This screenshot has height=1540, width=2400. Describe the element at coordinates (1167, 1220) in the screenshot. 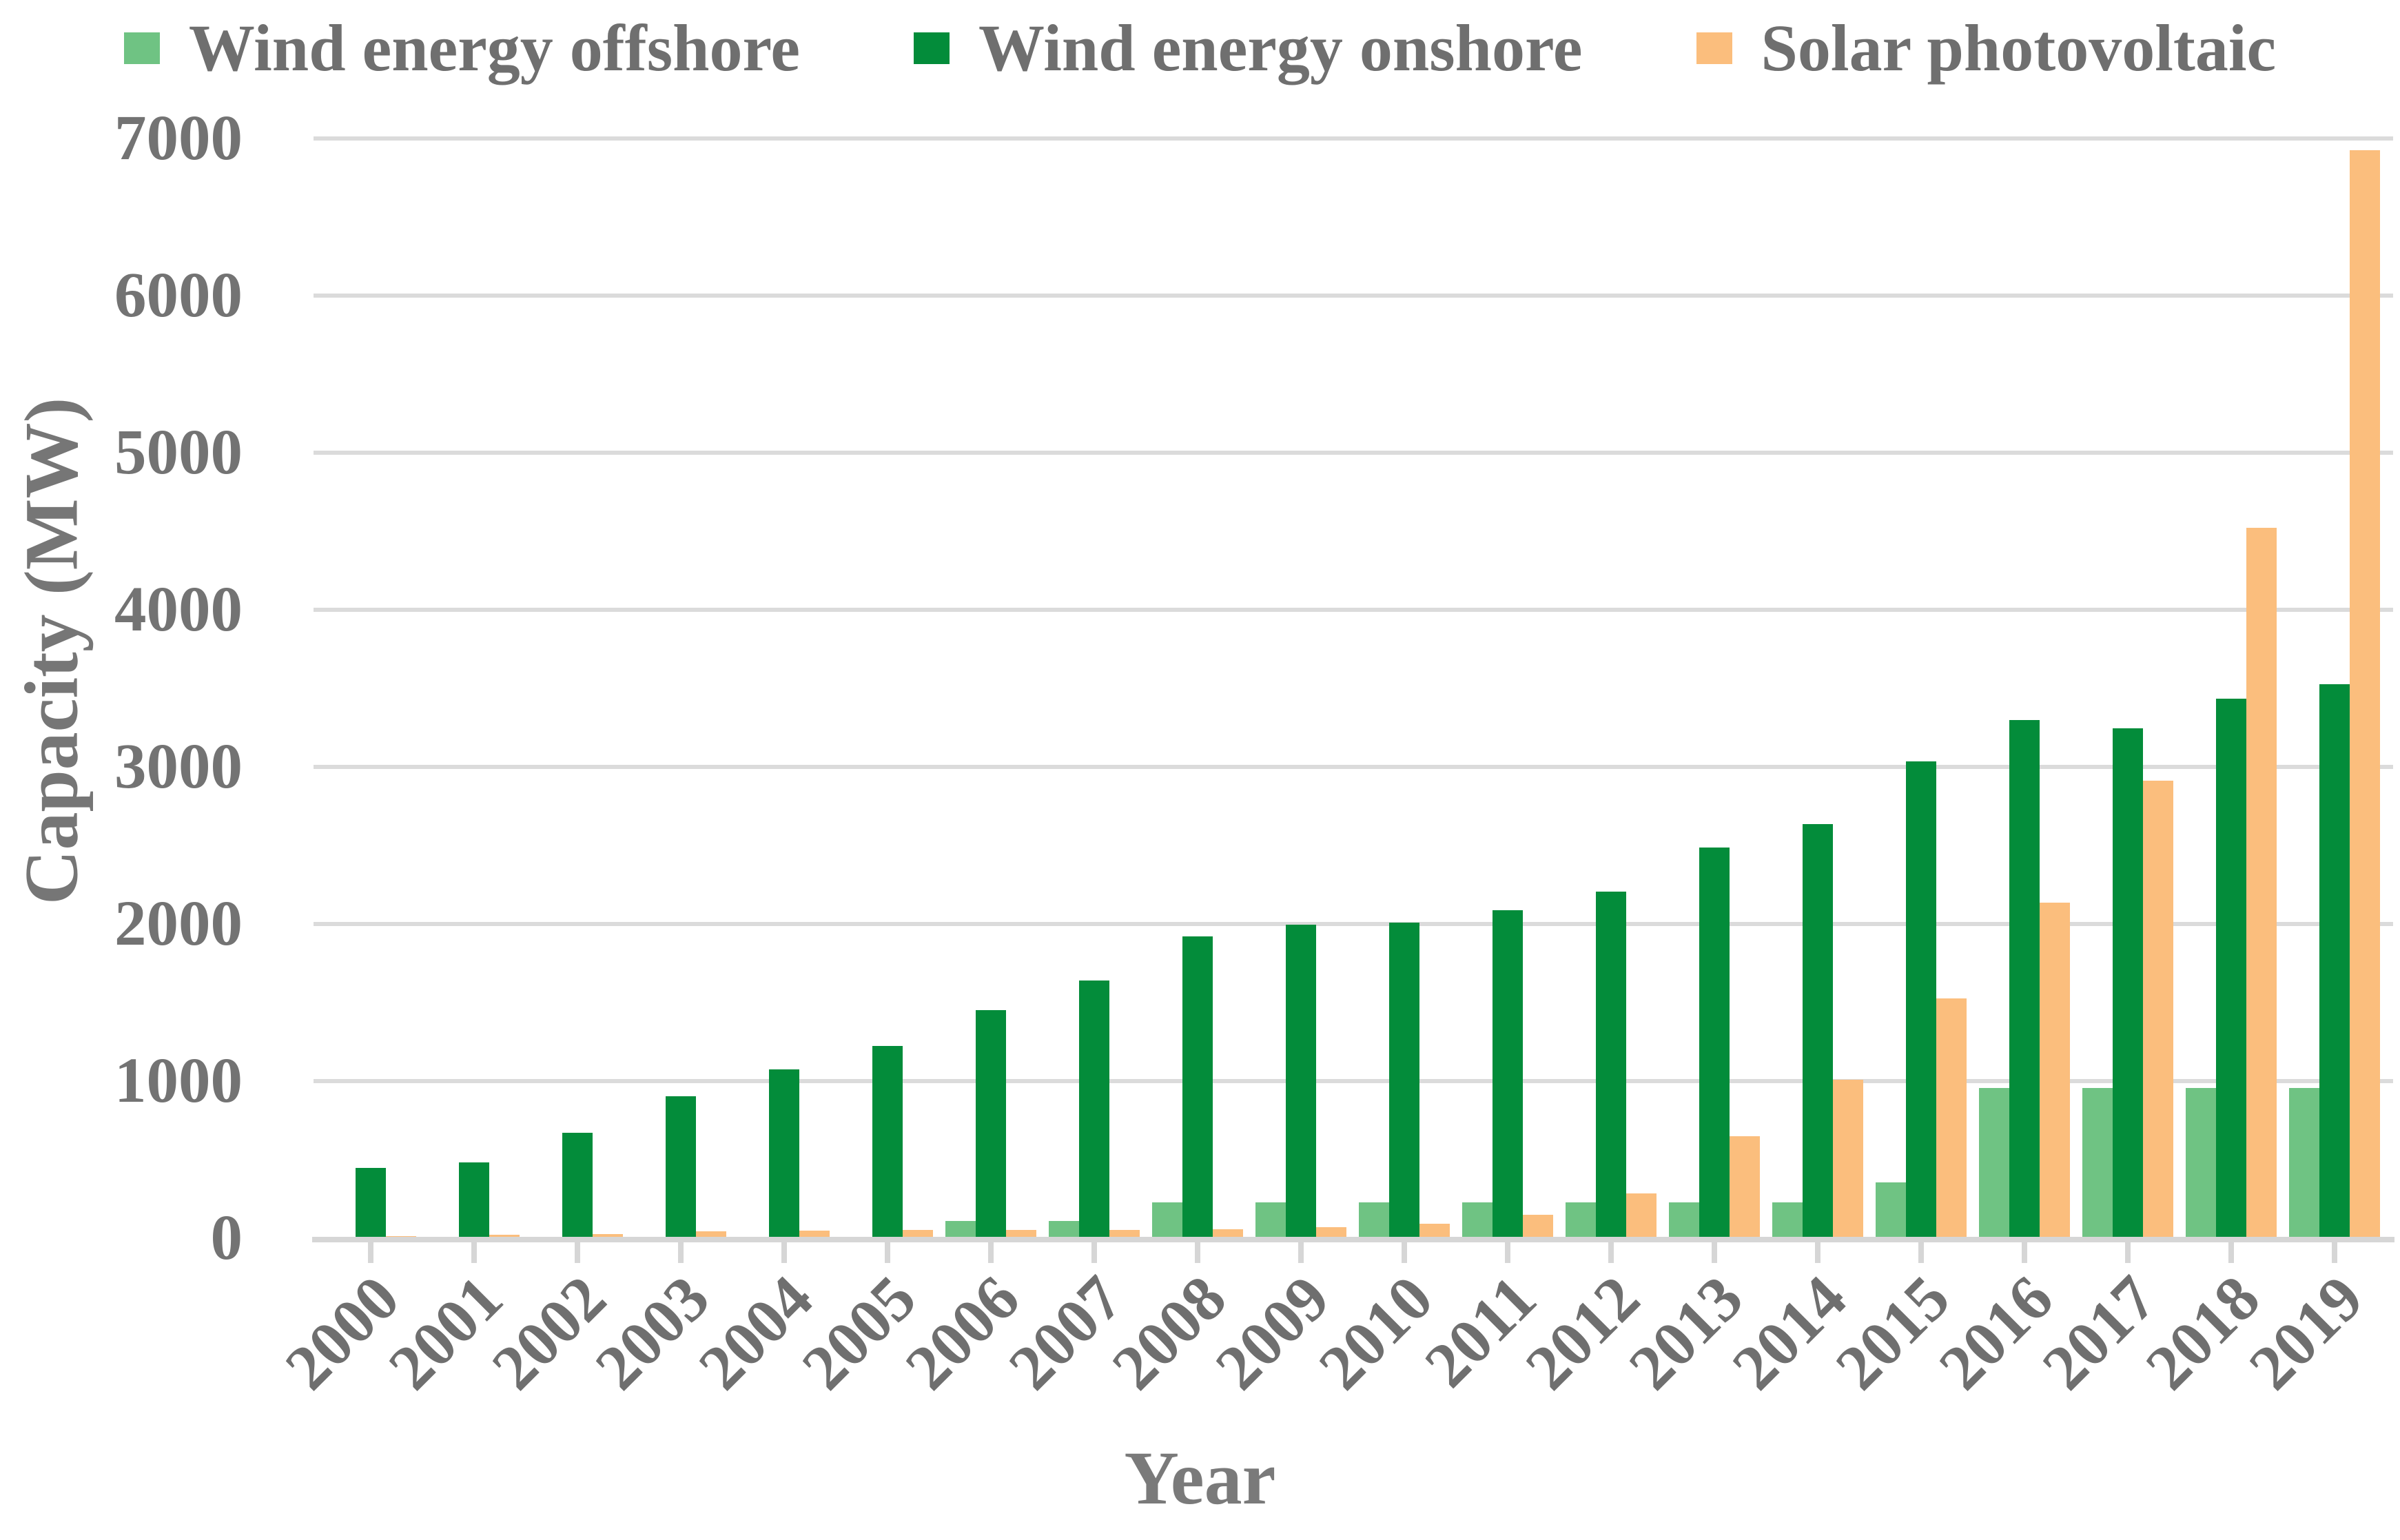

I see `bar-offshore-2008` at that location.